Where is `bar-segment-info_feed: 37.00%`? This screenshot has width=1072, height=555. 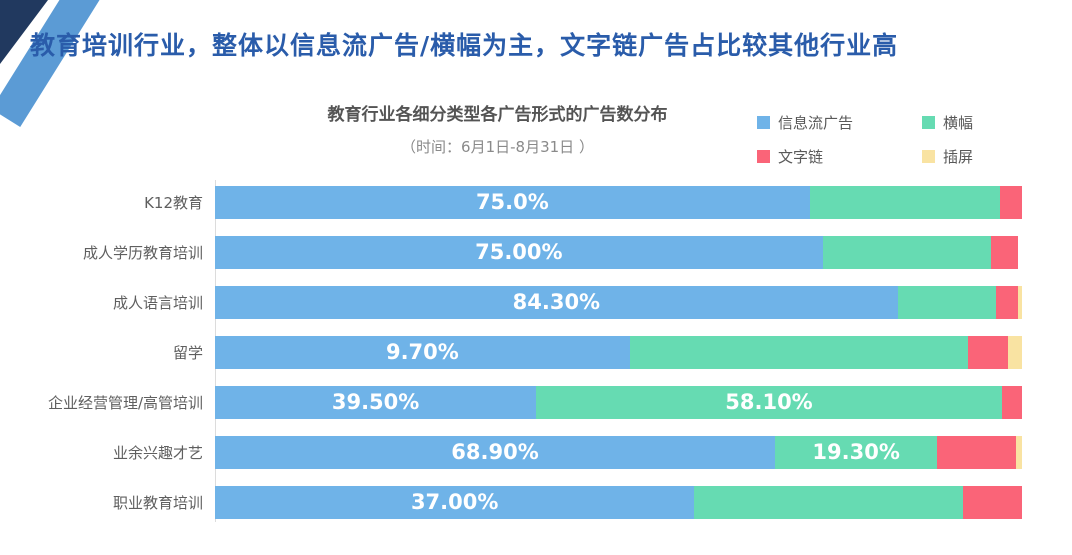 bar-segment-info_feed: 37.00% is located at coordinates (455, 502).